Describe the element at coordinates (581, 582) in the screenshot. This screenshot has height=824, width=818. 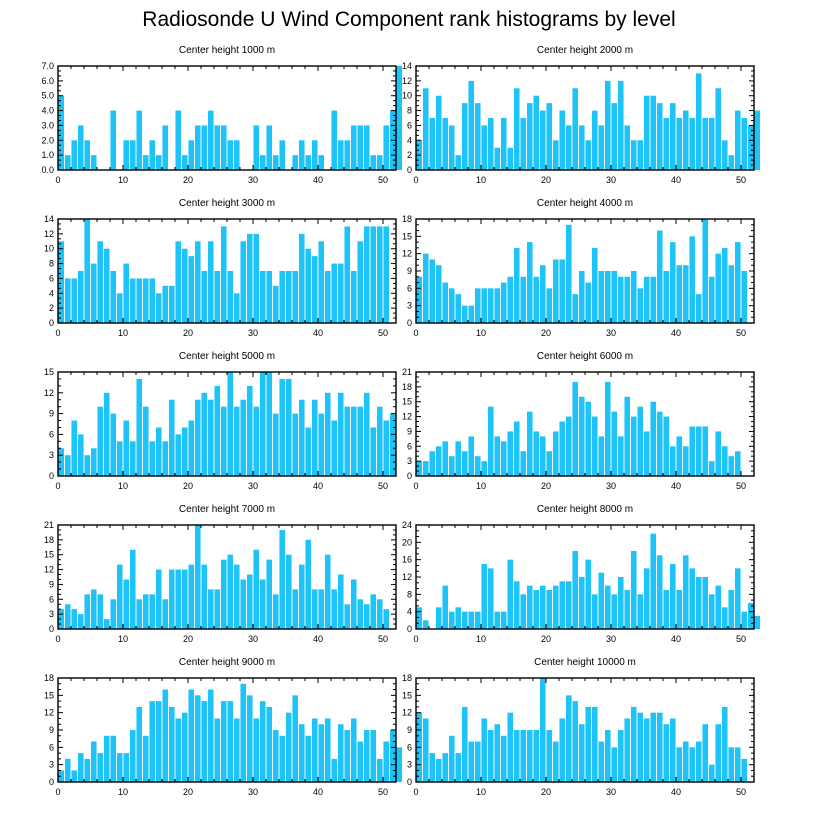
I see `histogram-chart: 0 10 20 30 40 50 0 4 8 12 16 20 24` at that location.